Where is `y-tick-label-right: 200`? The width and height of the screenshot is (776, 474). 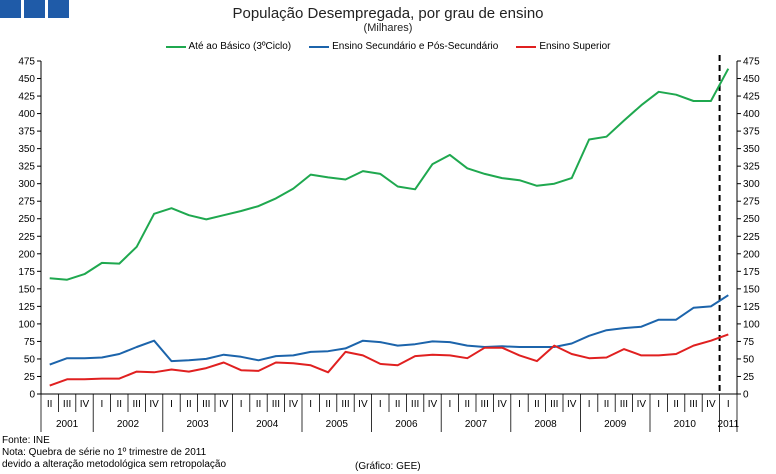
y-tick-label-right: 200 is located at coordinates (751, 254).